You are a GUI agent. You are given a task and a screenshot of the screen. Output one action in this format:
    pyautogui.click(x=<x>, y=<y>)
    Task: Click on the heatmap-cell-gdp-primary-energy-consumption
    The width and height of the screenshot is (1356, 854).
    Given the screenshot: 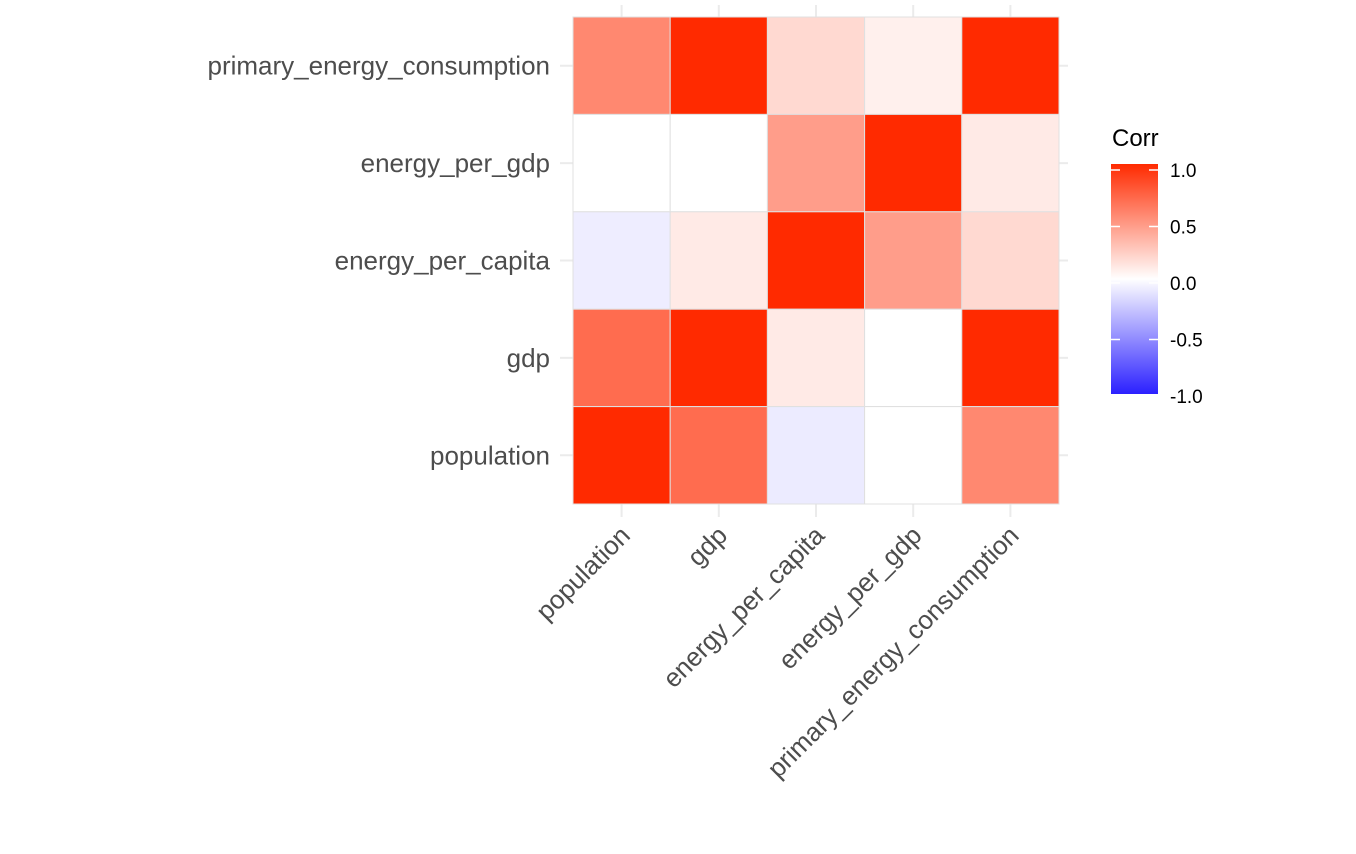 What is the action you would take?
    pyautogui.click(x=1010, y=358)
    